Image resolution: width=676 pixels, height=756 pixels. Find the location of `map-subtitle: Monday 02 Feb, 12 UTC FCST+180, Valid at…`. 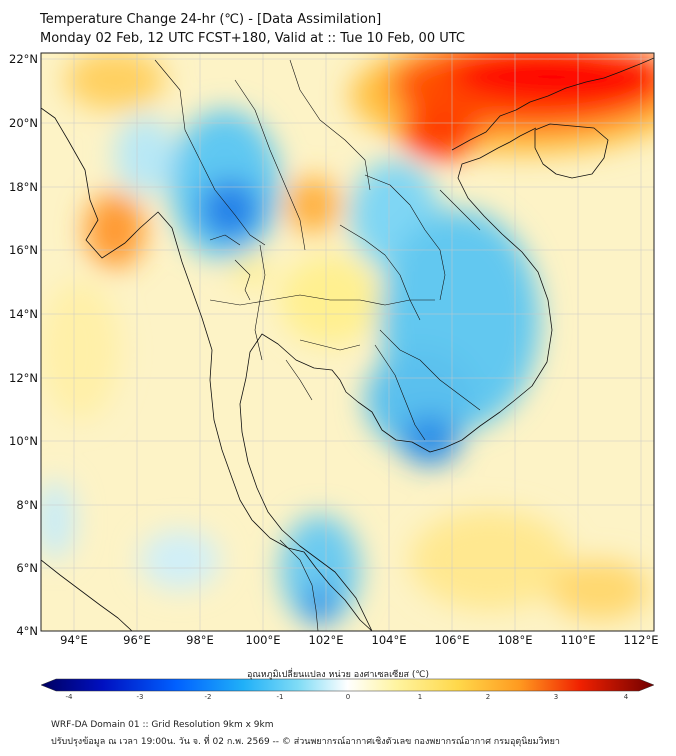

map-subtitle: Monday 02 Feb, 12 UTC FCST+180, Valid at… is located at coordinates (252, 38).